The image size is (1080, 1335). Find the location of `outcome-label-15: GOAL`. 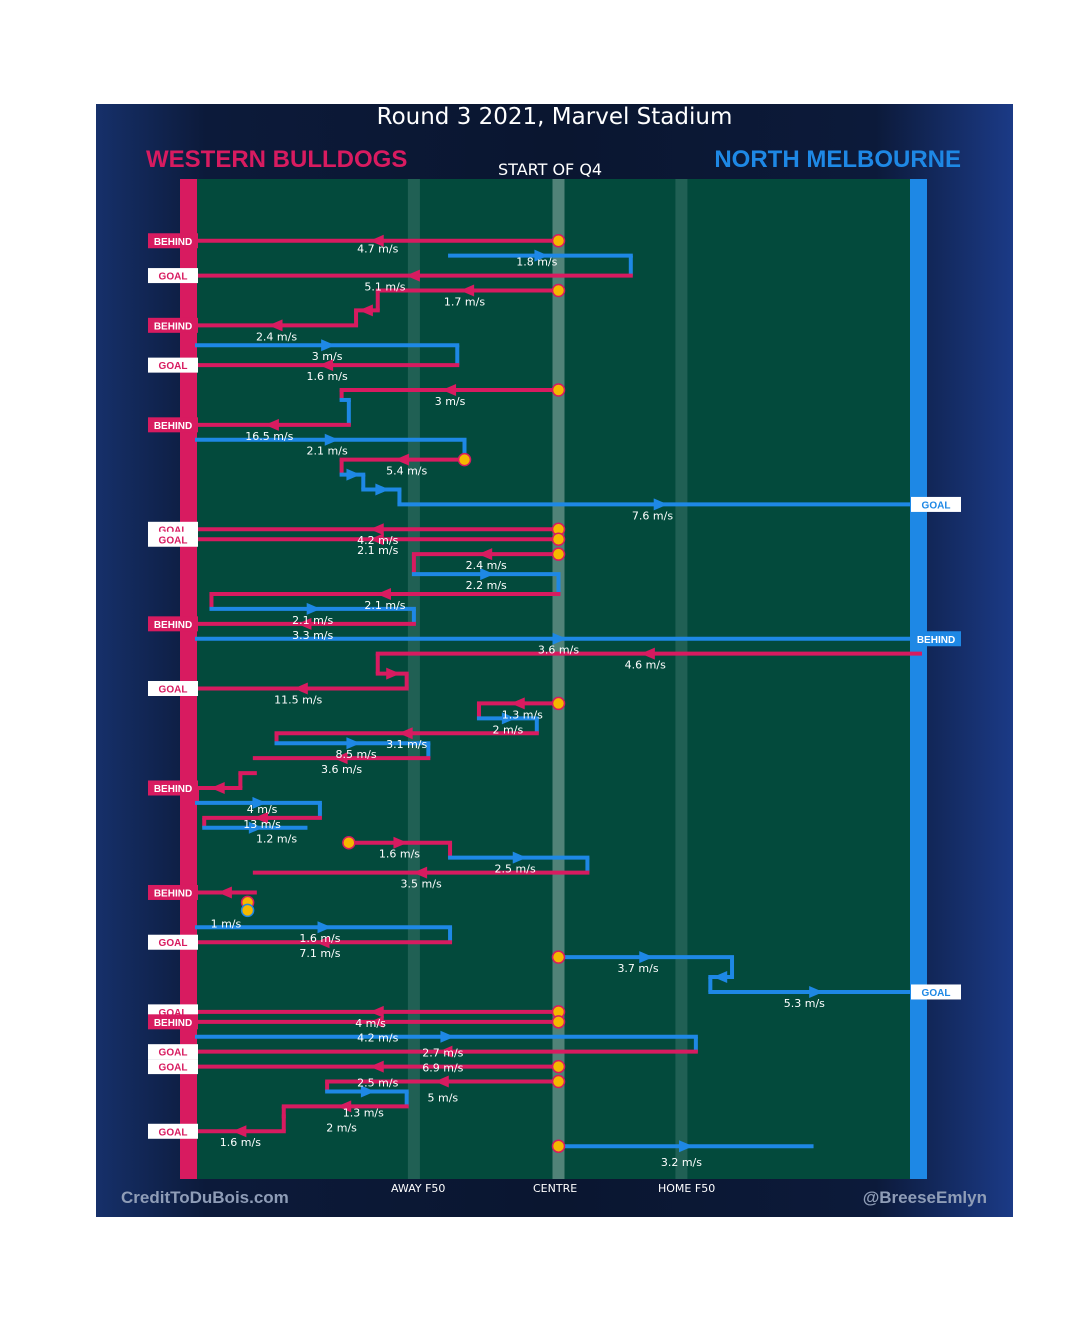

outcome-label-15: GOAL is located at coordinates (173, 943).